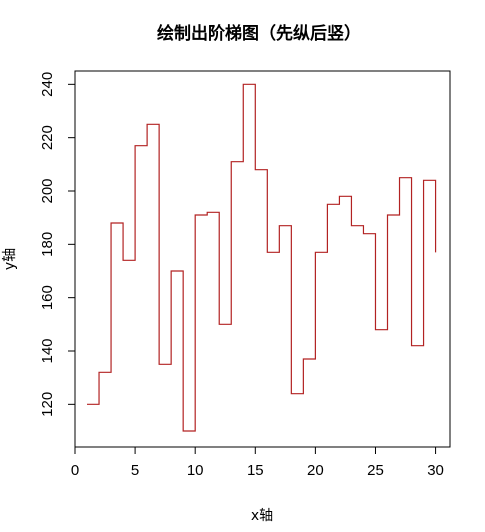 This screenshot has width=485, height=532. Describe the element at coordinates (262, 516) in the screenshot. I see `x-axis-label: x轴` at that location.